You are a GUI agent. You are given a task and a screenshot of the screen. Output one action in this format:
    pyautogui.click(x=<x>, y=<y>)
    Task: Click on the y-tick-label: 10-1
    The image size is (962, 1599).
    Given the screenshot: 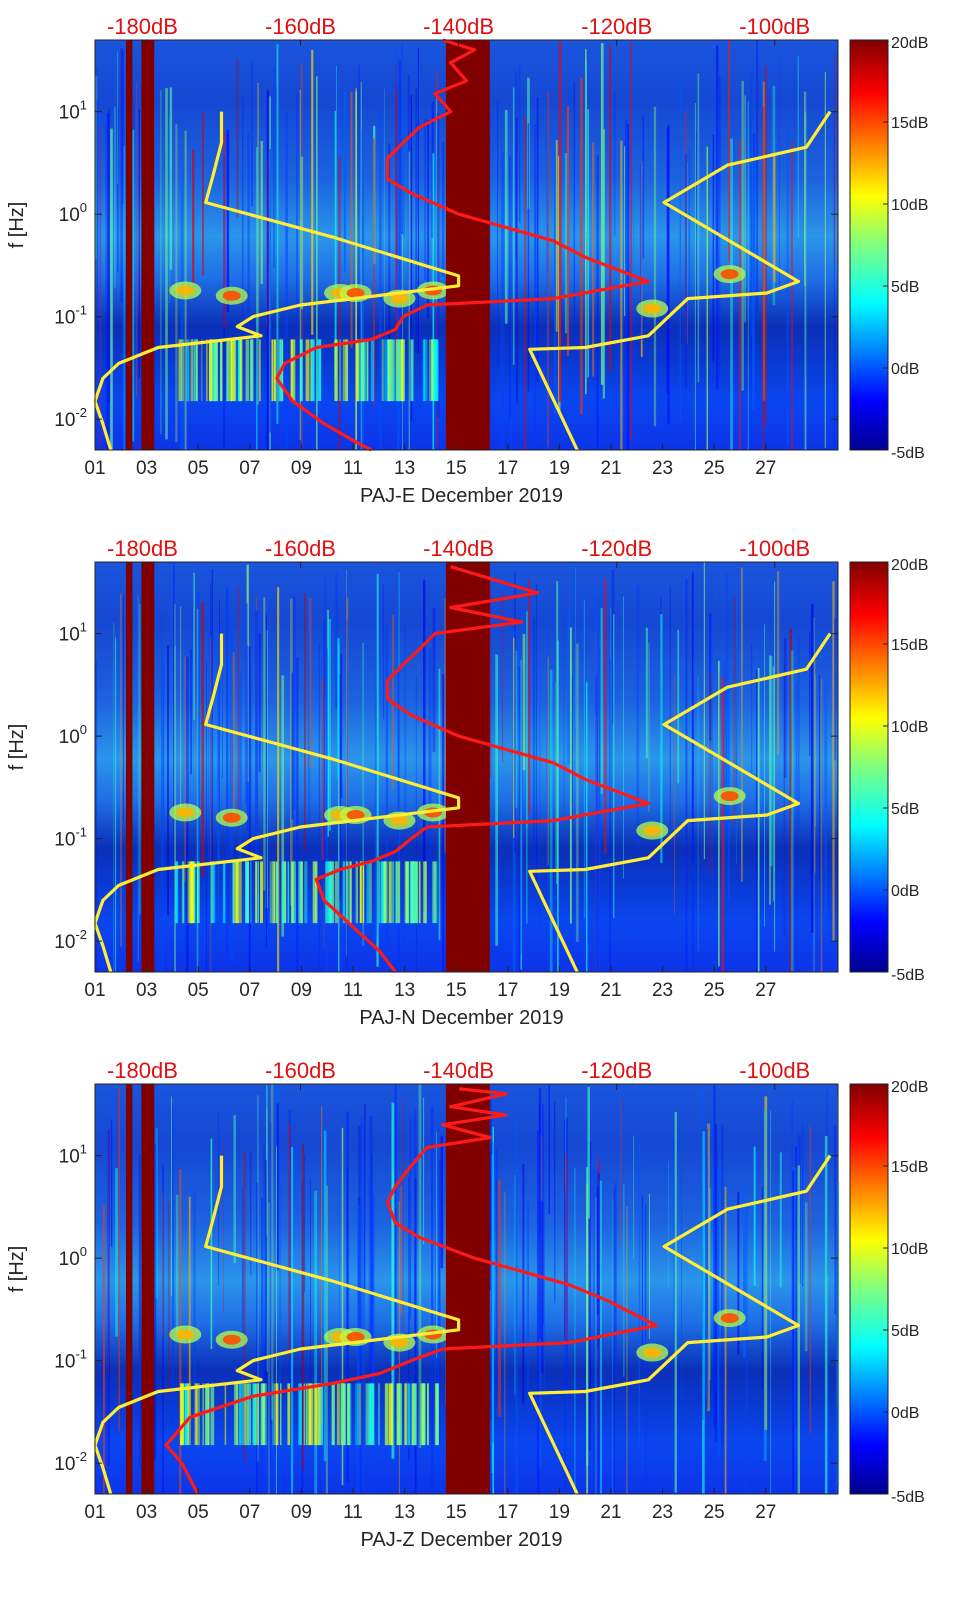 What is the action you would take?
    pyautogui.click(x=70, y=316)
    